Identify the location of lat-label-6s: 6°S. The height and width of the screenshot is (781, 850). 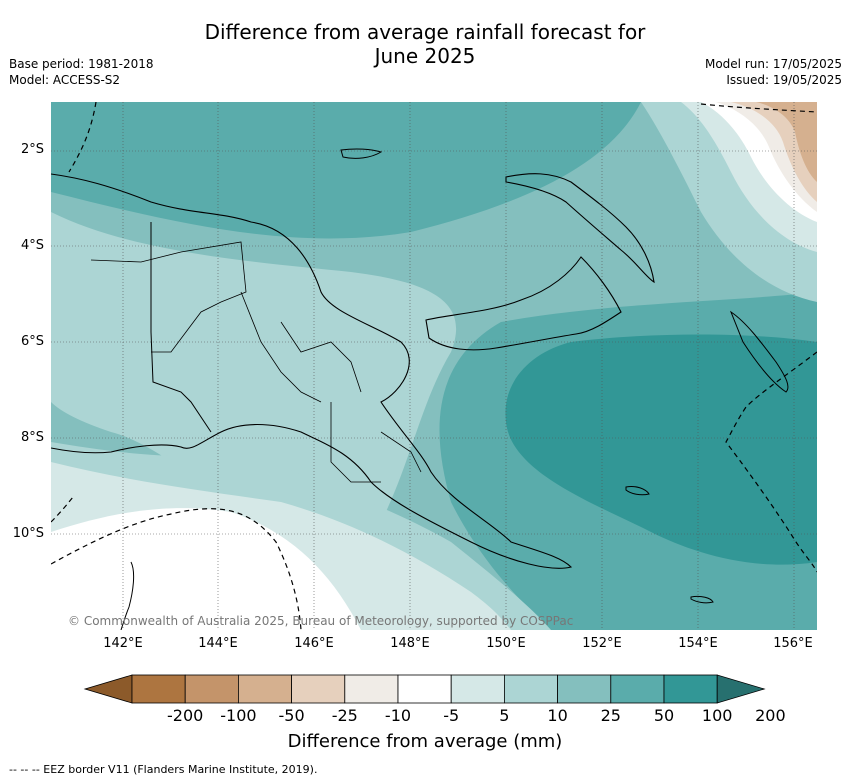
(32, 341).